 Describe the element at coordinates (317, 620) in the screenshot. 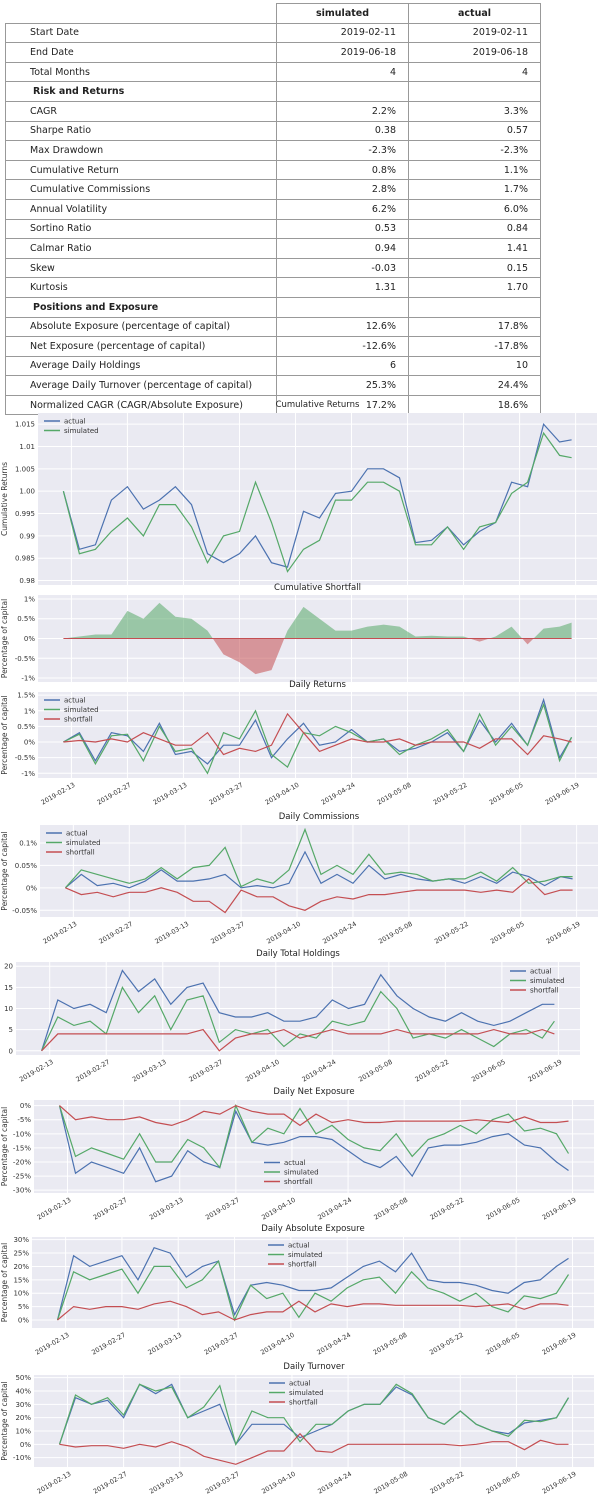

I see `shortfall-positive-area` at that location.